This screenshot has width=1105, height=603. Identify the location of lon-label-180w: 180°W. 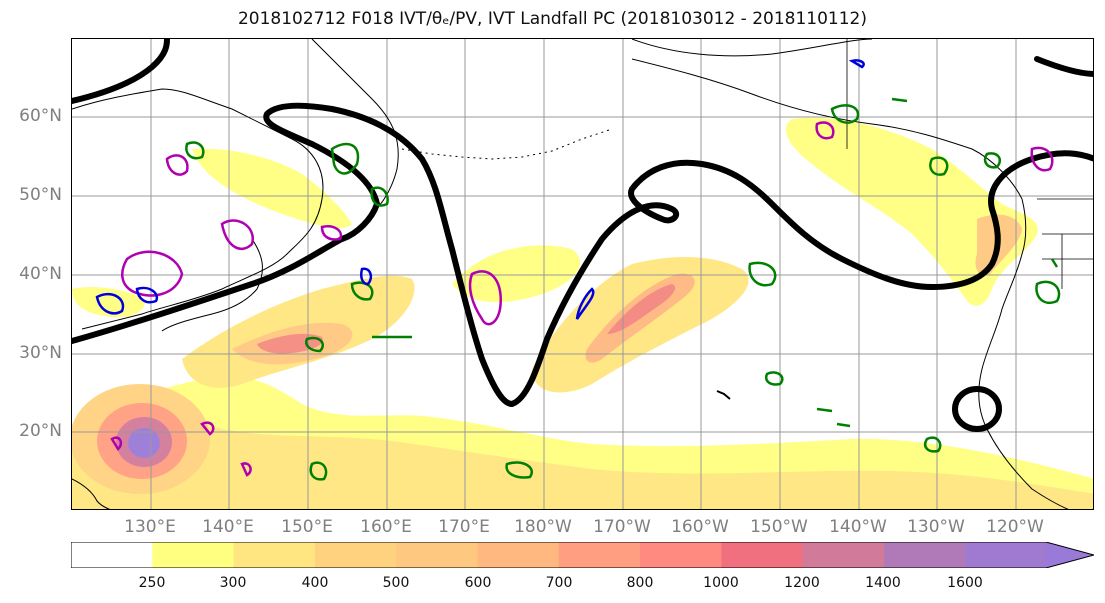
(543, 527).